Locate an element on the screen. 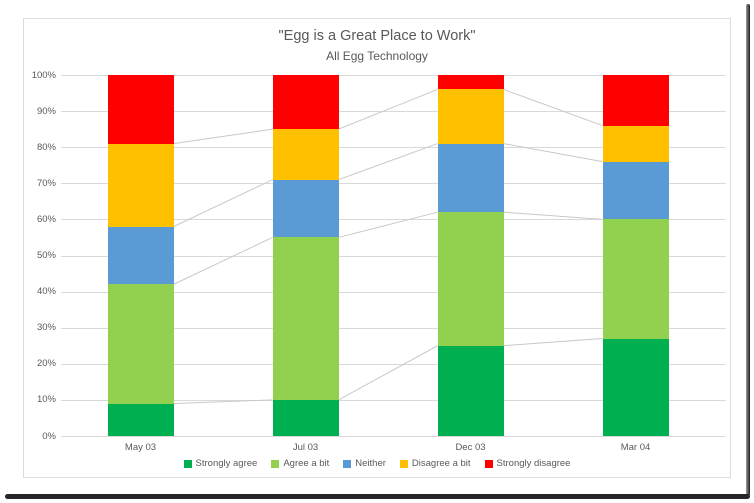 This screenshot has height=503, width=754. legend-label: Neither is located at coordinates (370, 463).